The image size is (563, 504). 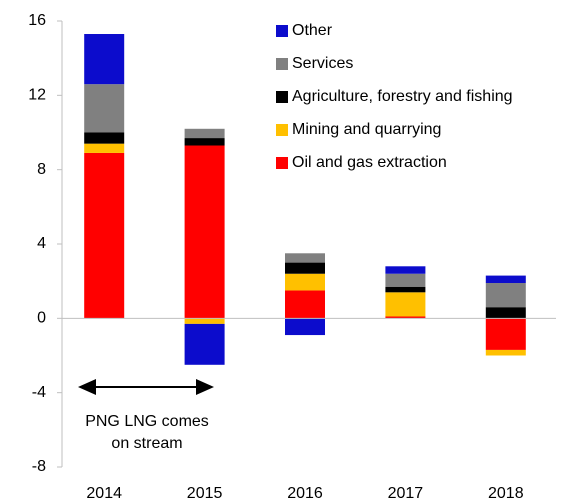 What do you see at coordinates (41, 243) in the screenshot?
I see `y-tick-label: 4` at bounding box center [41, 243].